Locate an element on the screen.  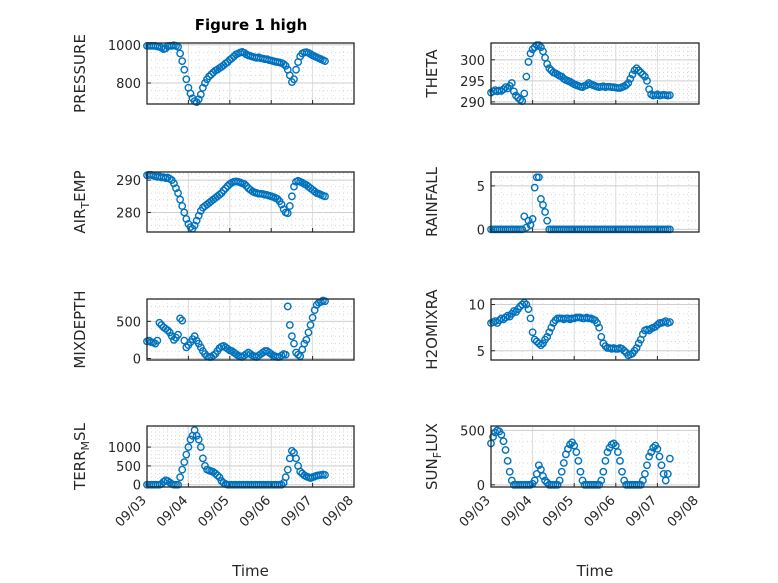
y-axis-label: MIXDEPTH is located at coordinates (80, 329).